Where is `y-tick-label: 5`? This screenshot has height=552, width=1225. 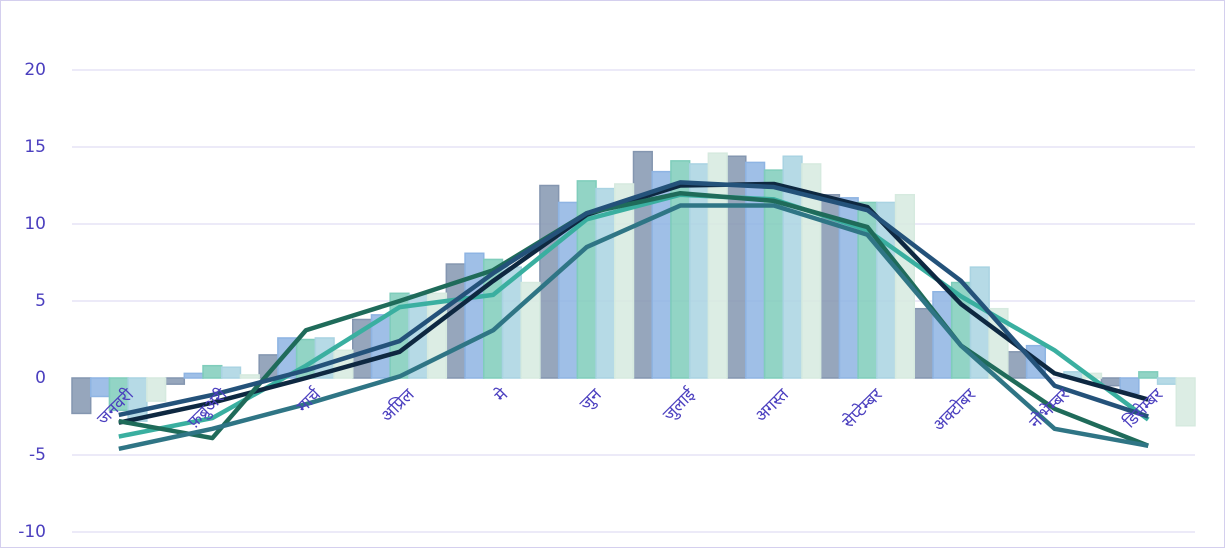 y-tick-label: 5 is located at coordinates (40, 301).